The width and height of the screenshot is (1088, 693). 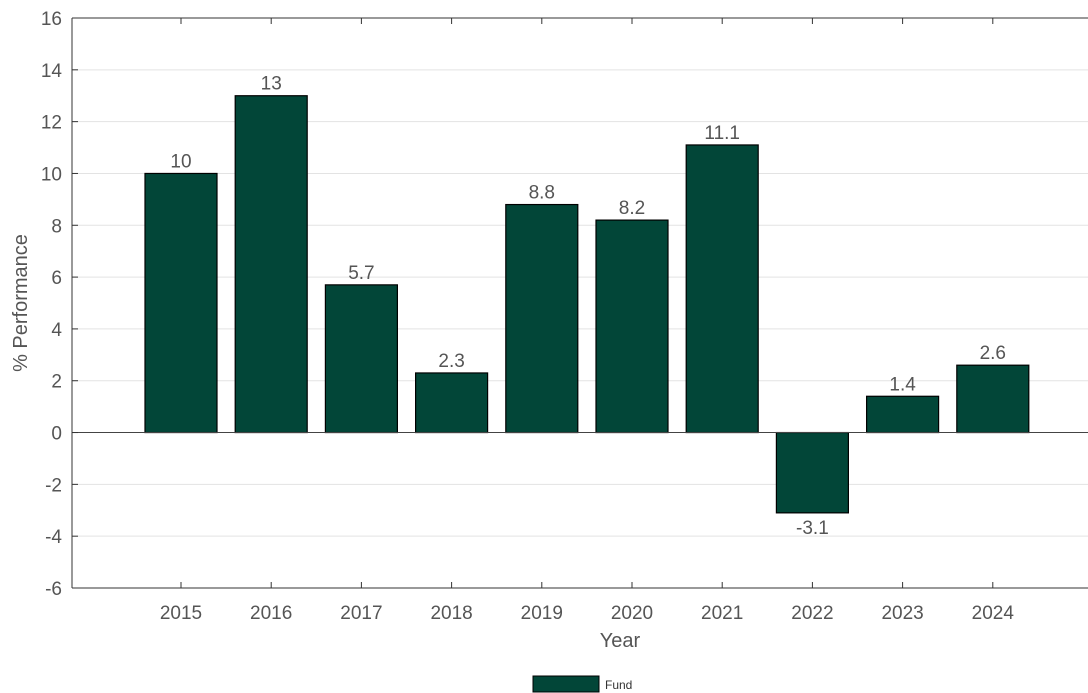 What do you see at coordinates (53, 485) in the screenshot?
I see `y-tick-label: -2` at bounding box center [53, 485].